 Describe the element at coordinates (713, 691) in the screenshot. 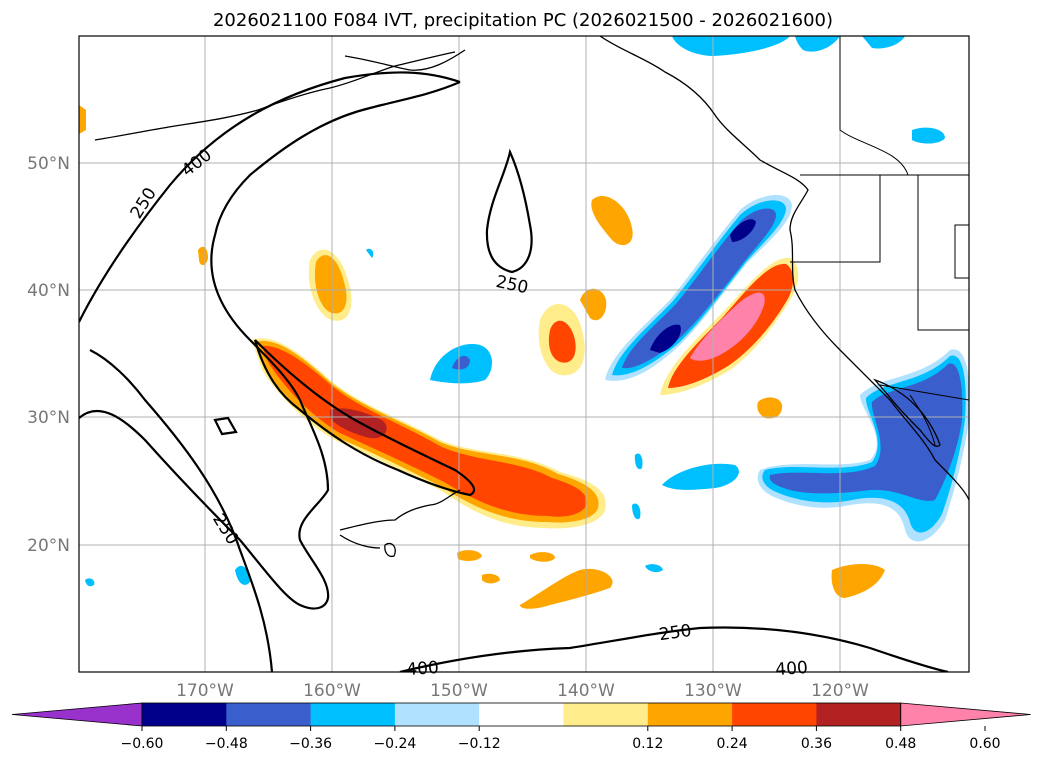

I see `lon-tick-label: 130°W` at that location.